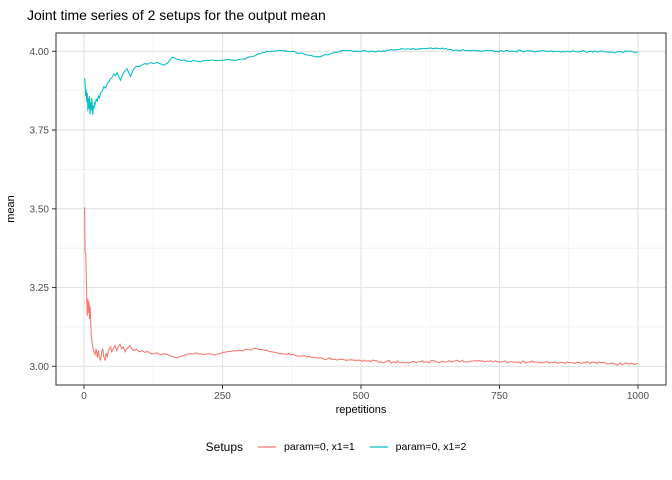 This screenshot has width=672, height=480. I want to click on y-tick-label: 3.50, so click(40, 209).